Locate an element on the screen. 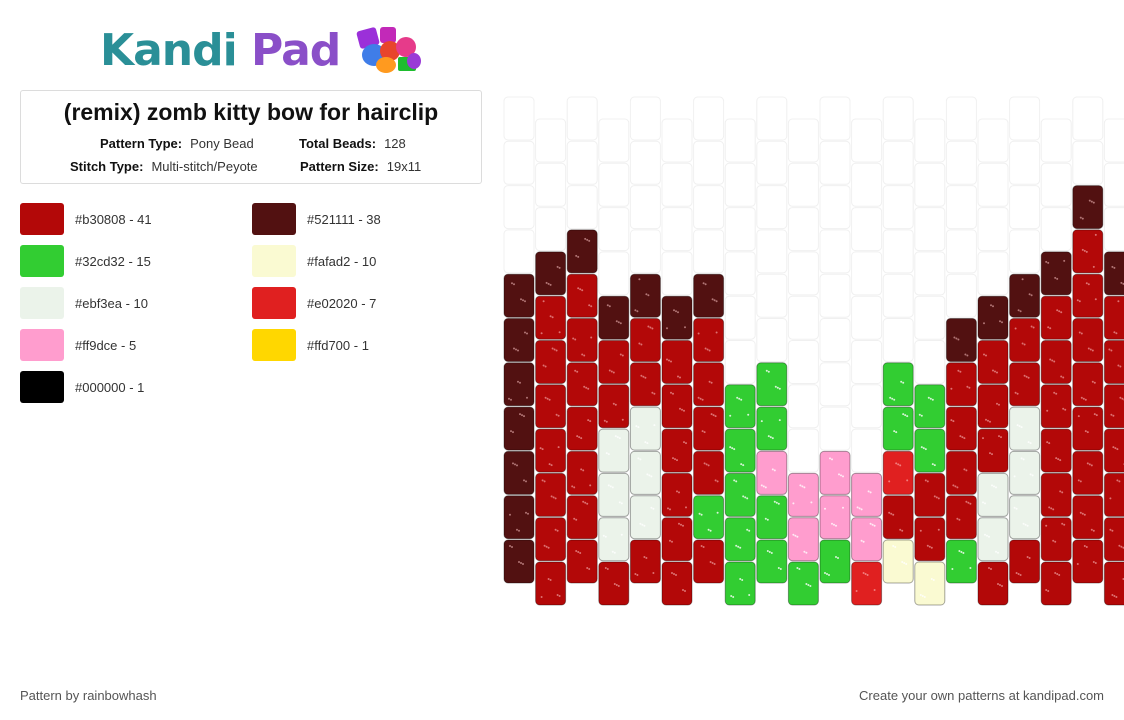 The image size is (1124, 720). kandipad-link: Create your own patterns at kandipad.com is located at coordinates (981, 695).